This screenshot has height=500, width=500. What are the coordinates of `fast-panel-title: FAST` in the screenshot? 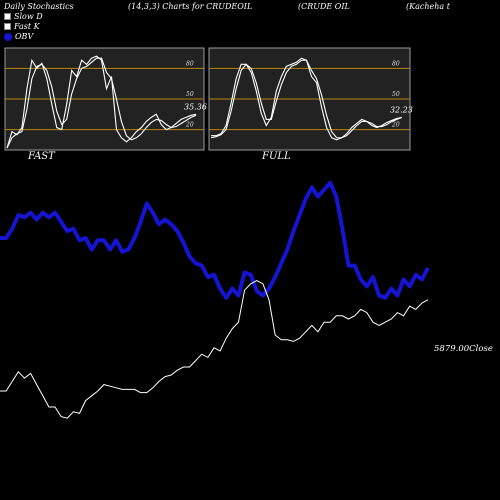 It's located at (41, 156).